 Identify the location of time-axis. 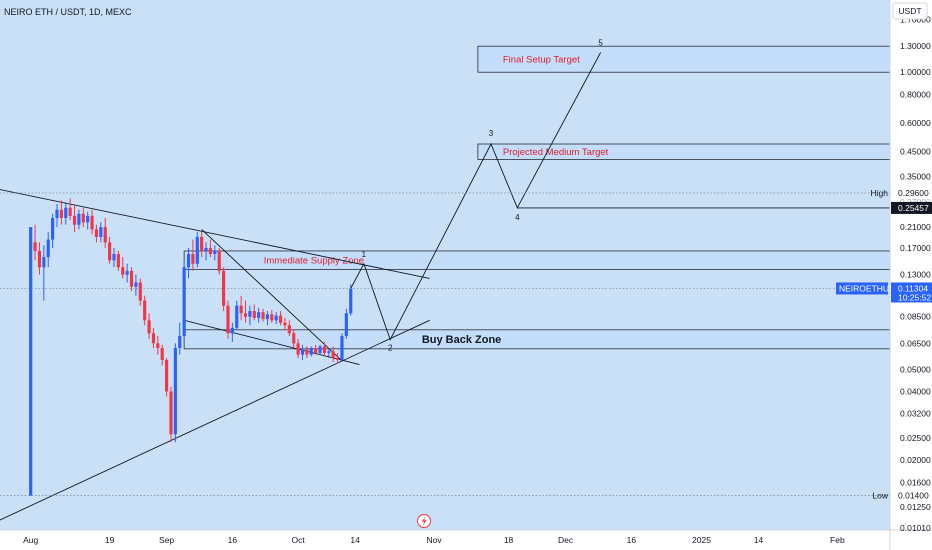
(445, 540).